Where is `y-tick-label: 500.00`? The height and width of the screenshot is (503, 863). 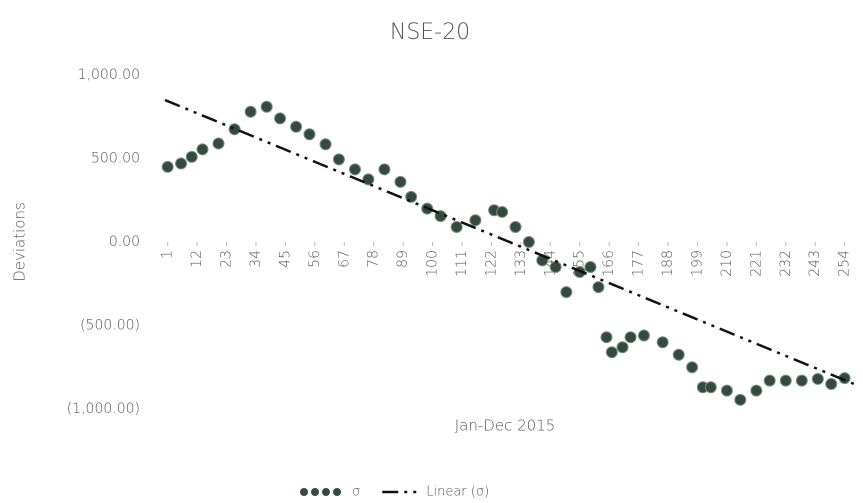 y-tick-label: 500.00 is located at coordinates (115, 159).